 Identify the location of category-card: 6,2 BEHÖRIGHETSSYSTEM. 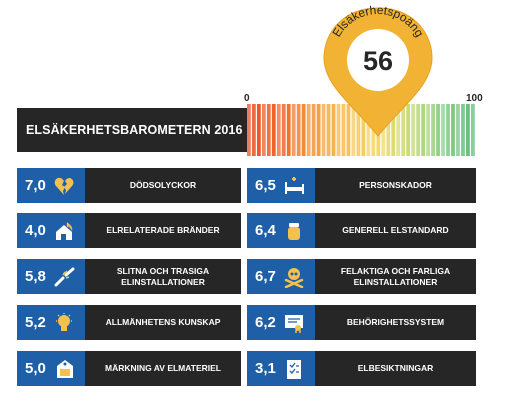
(361, 322).